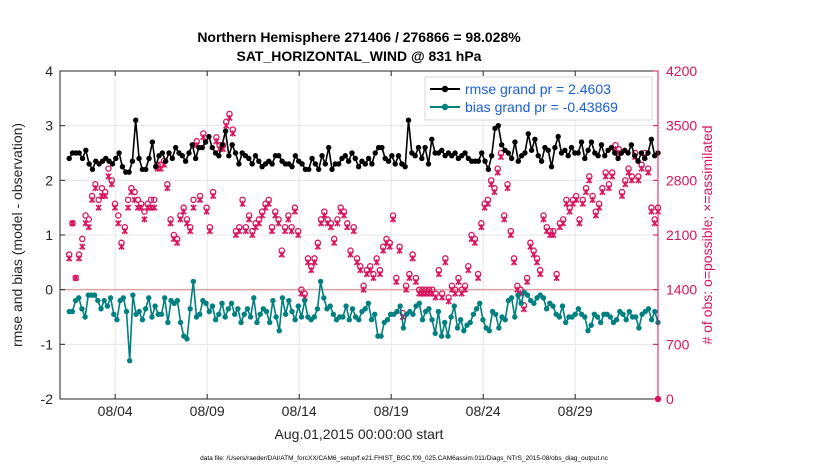 The image size is (830, 470). What do you see at coordinates (681, 180) in the screenshot?
I see `y-tick-label-right: 2800` at bounding box center [681, 180].